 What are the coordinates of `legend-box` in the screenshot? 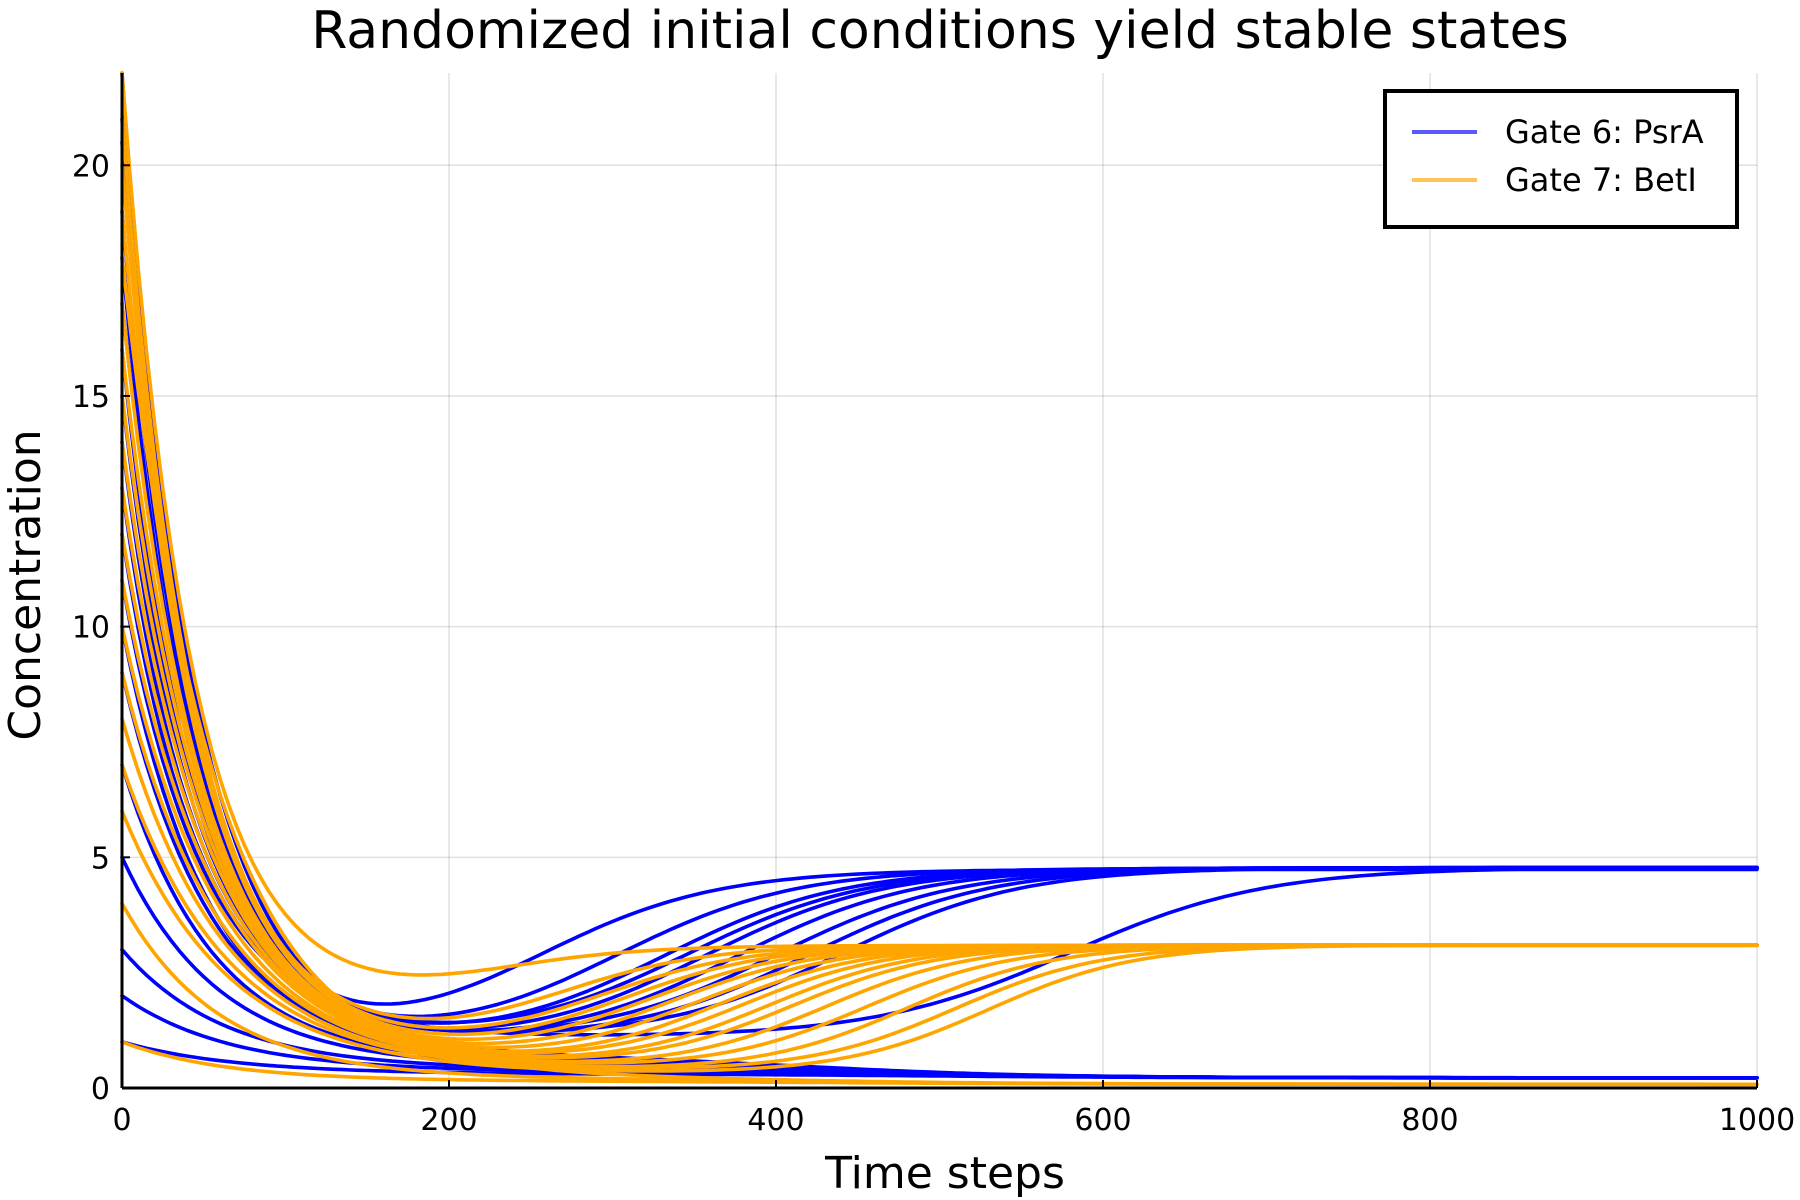 It's located at (1561, 159).